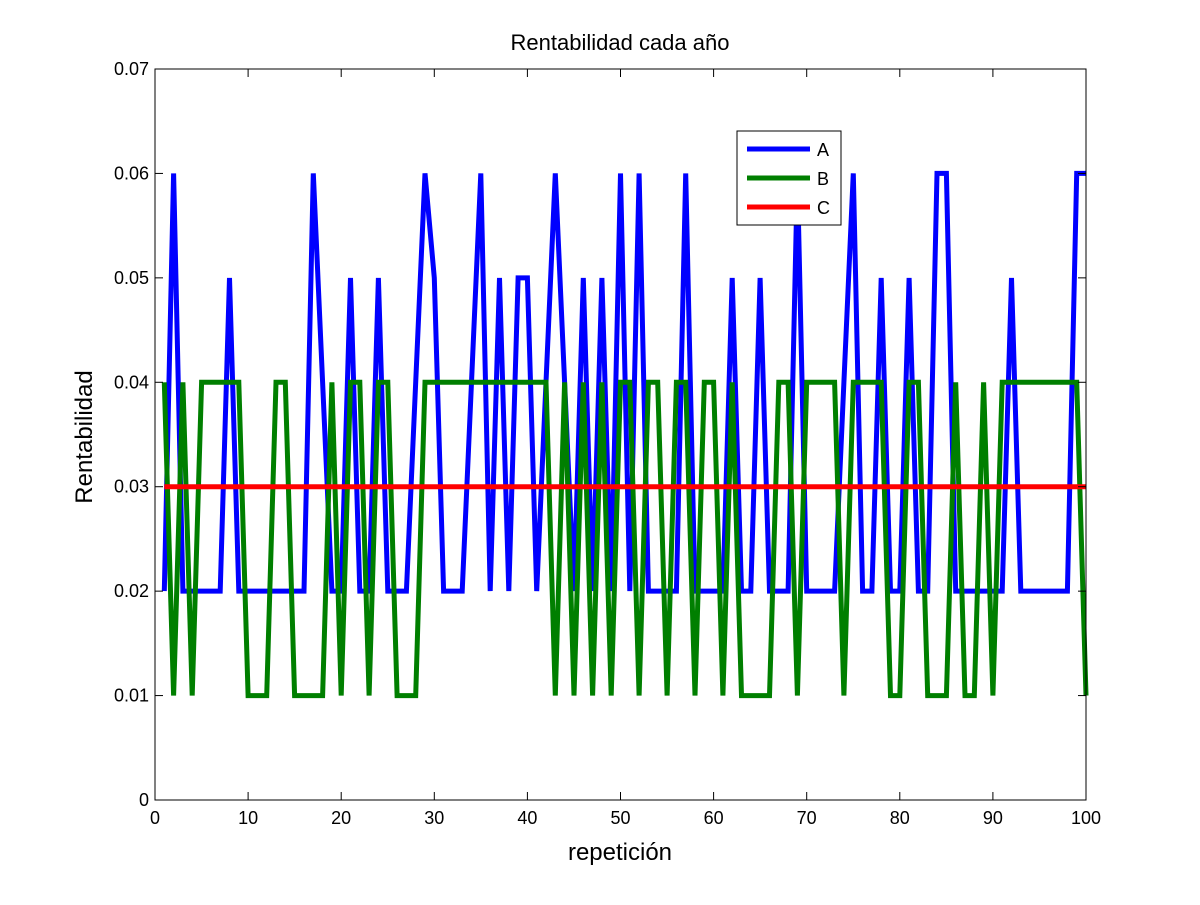 This screenshot has height=905, width=1200. Describe the element at coordinates (620, 818) in the screenshot. I see `x-tick-label: 50` at that location.